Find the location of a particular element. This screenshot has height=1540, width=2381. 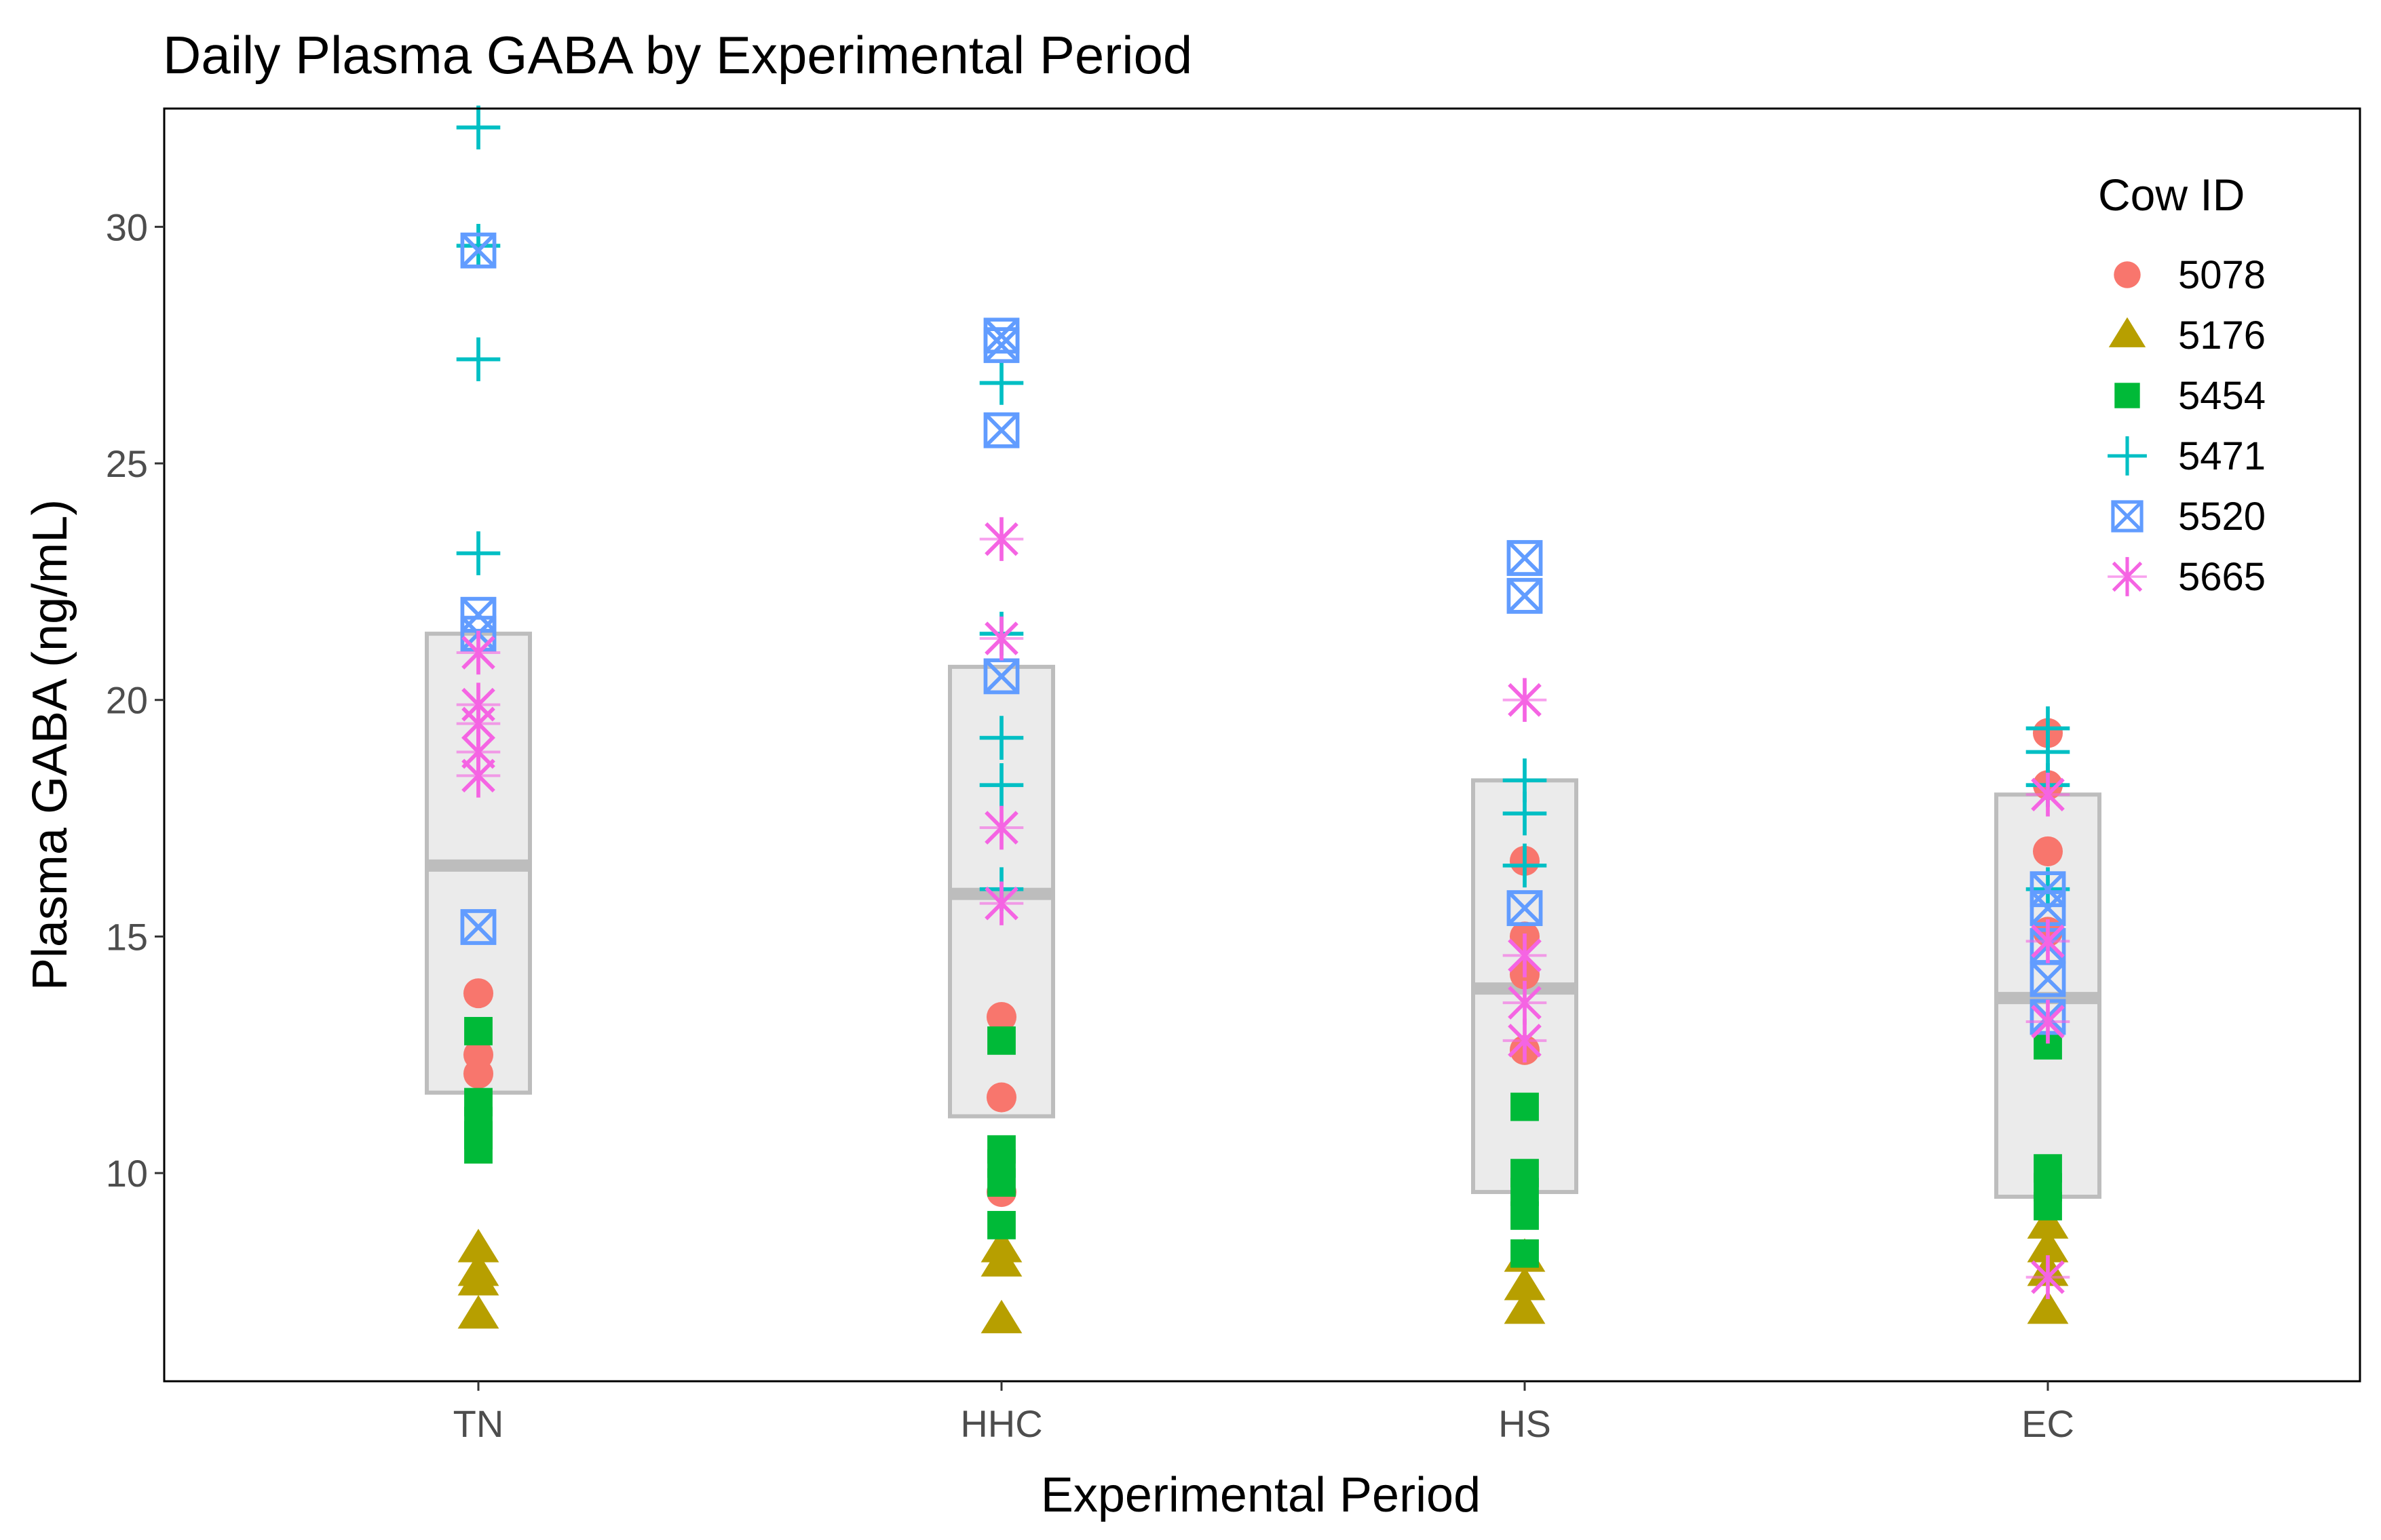

legend-label: 5520 is located at coordinates (2222, 517).